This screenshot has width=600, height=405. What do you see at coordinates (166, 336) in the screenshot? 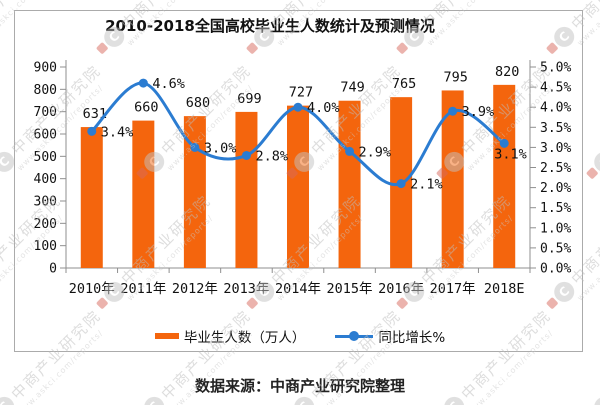
I see `bar-series-swatch-icon` at bounding box center [166, 336].